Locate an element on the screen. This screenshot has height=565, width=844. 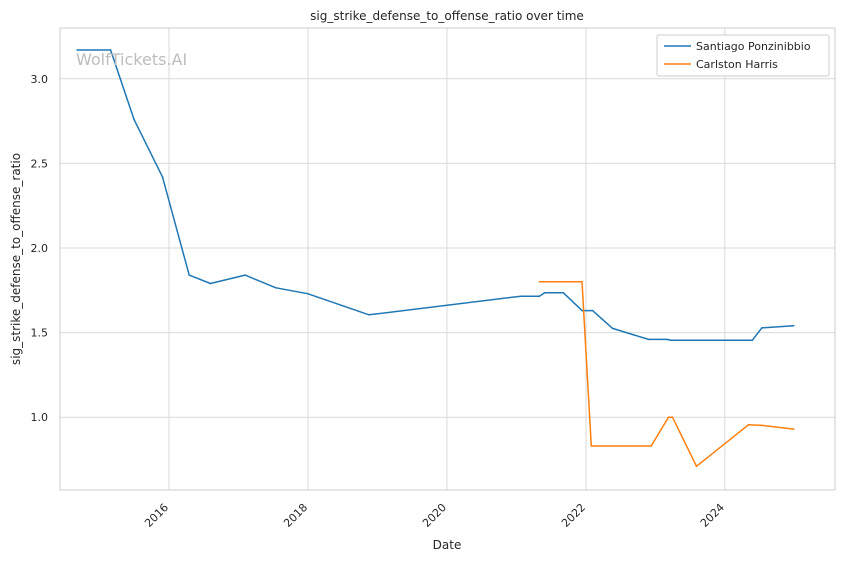
legend: Santiago Ponzinibbio Carlston Harris is located at coordinates (743, 55).